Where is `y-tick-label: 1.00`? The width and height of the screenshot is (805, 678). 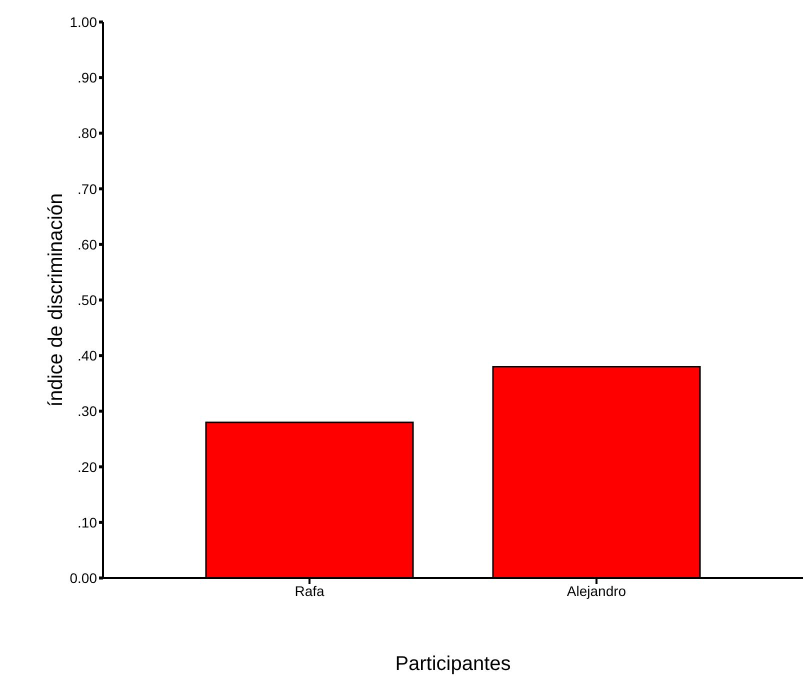 y-tick-label: 1.00 is located at coordinates (84, 22).